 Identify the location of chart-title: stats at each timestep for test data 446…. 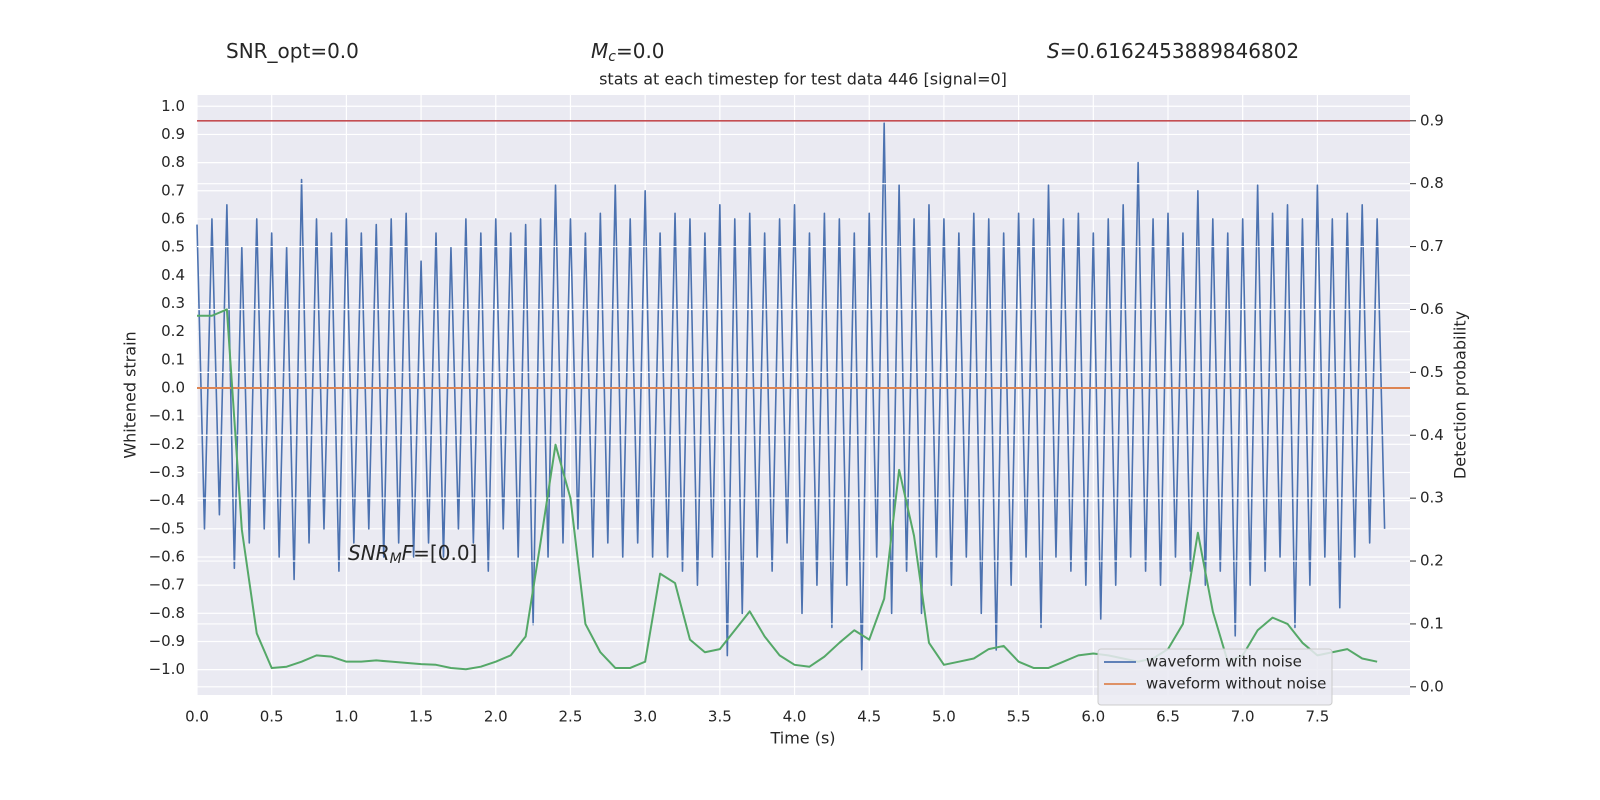
(803, 79).